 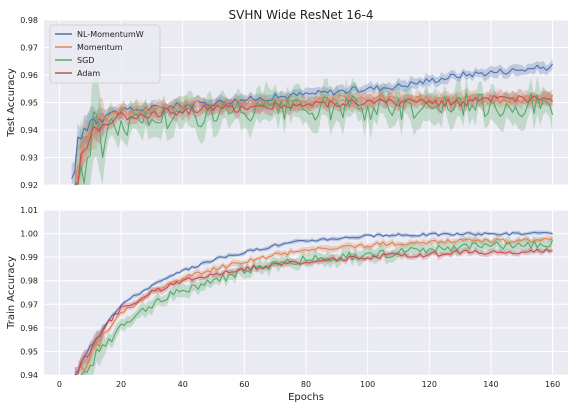 What do you see at coordinates (59, 384) in the screenshot?
I see `x-tick-label: 0` at bounding box center [59, 384].